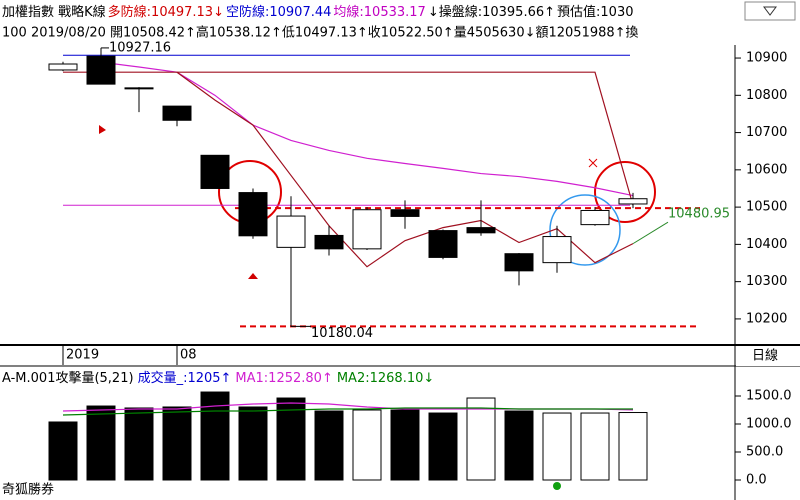 The height and width of the screenshot is (500, 800). I want to click on footer: 奇狐勝券, so click(28, 490).